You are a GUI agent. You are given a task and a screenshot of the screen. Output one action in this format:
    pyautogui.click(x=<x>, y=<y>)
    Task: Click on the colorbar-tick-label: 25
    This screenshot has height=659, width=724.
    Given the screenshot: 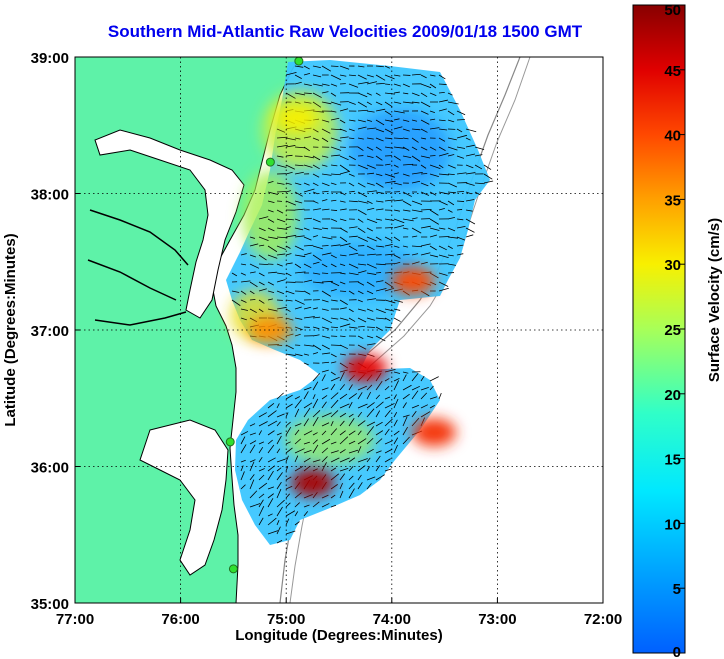 What is the action you would take?
    pyautogui.click(x=672, y=330)
    